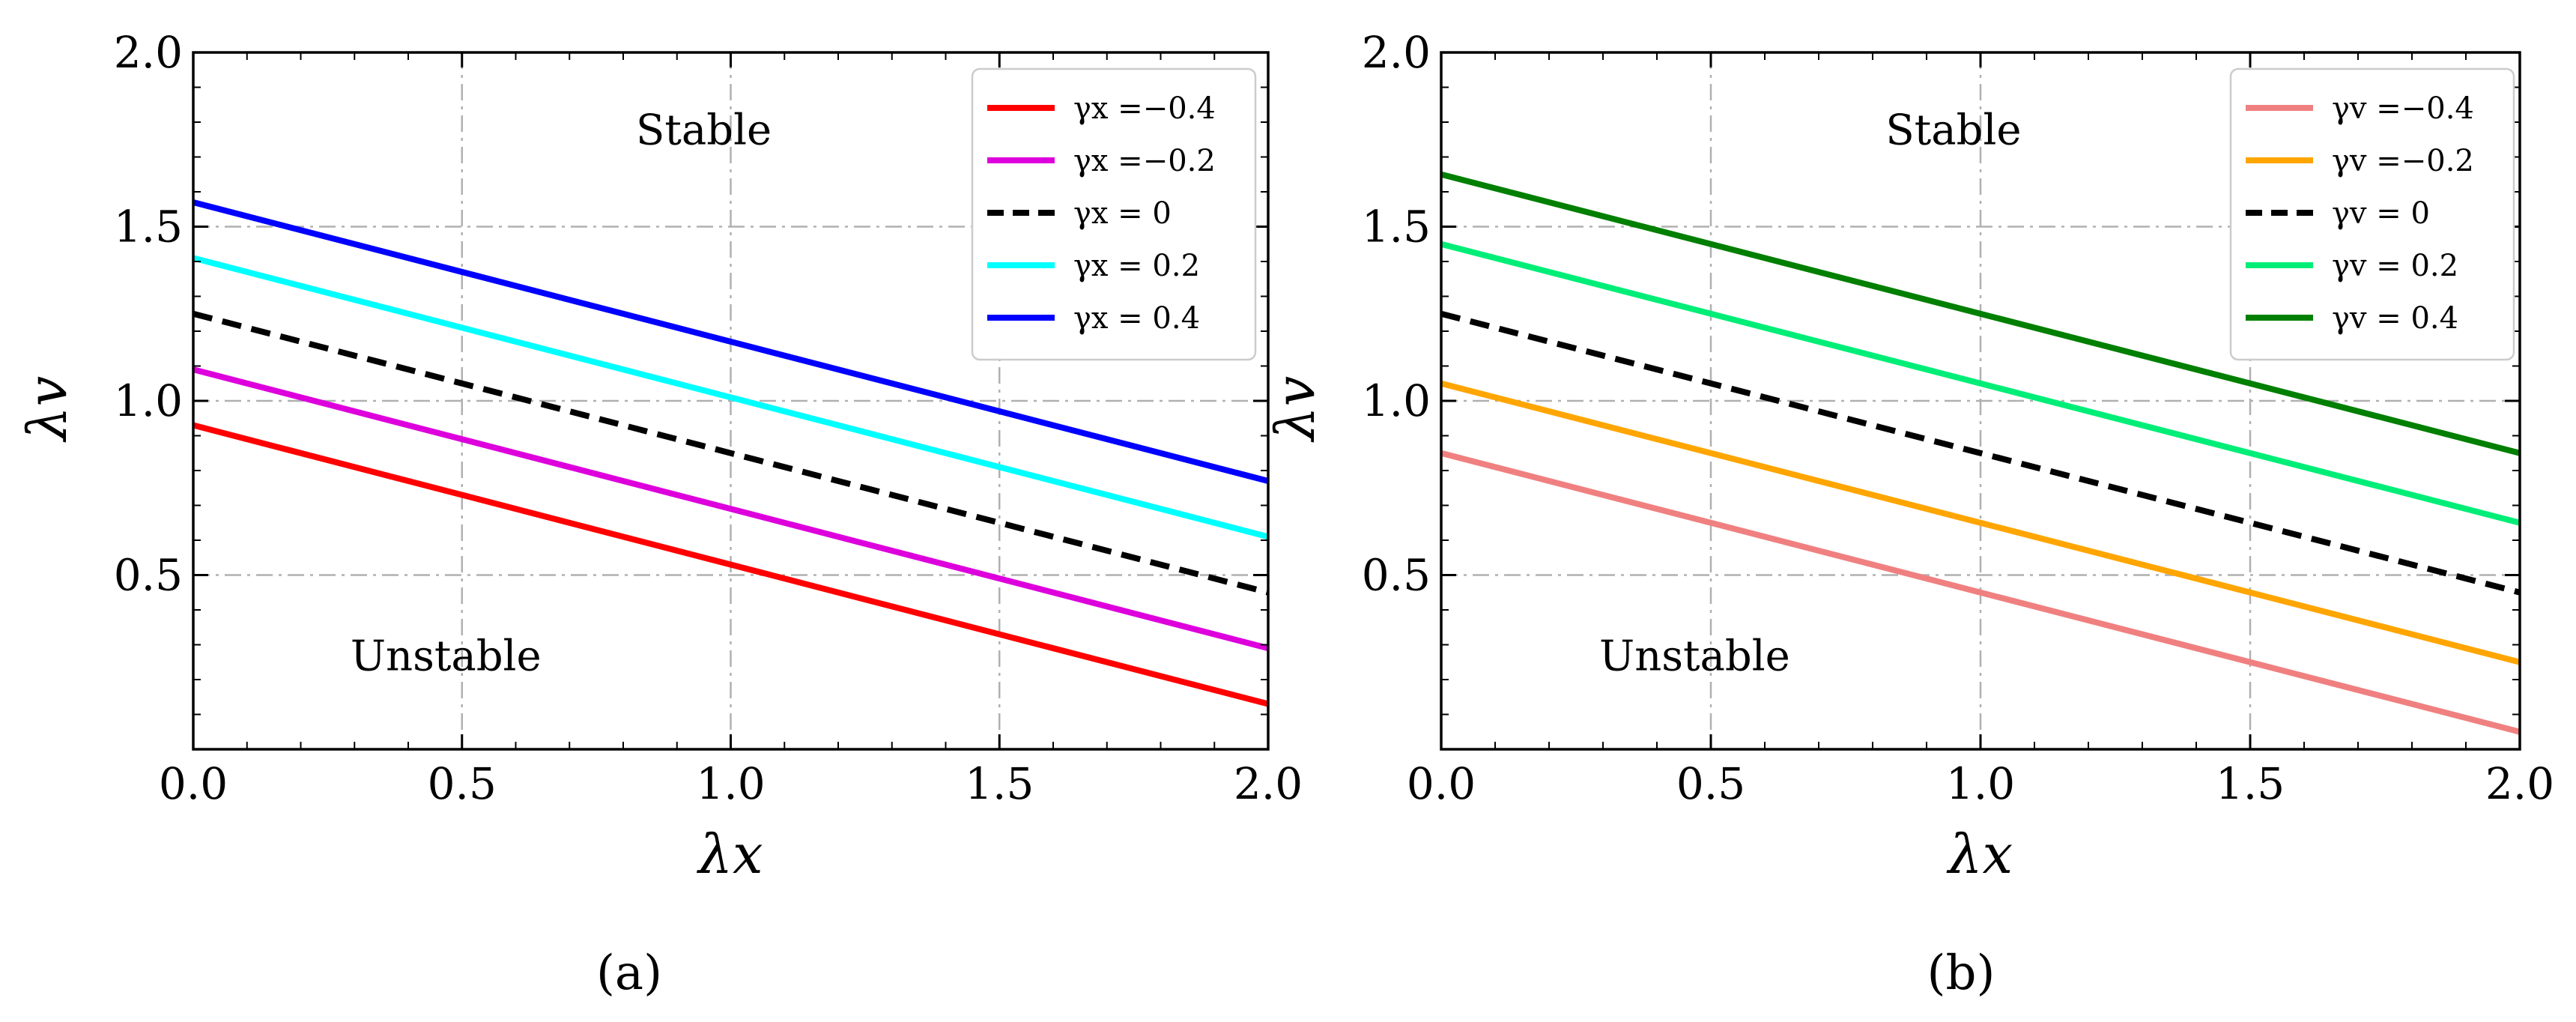  Describe the element at coordinates (1123, 213) in the screenshot. I see `legend-label: γx = 0` at that location.